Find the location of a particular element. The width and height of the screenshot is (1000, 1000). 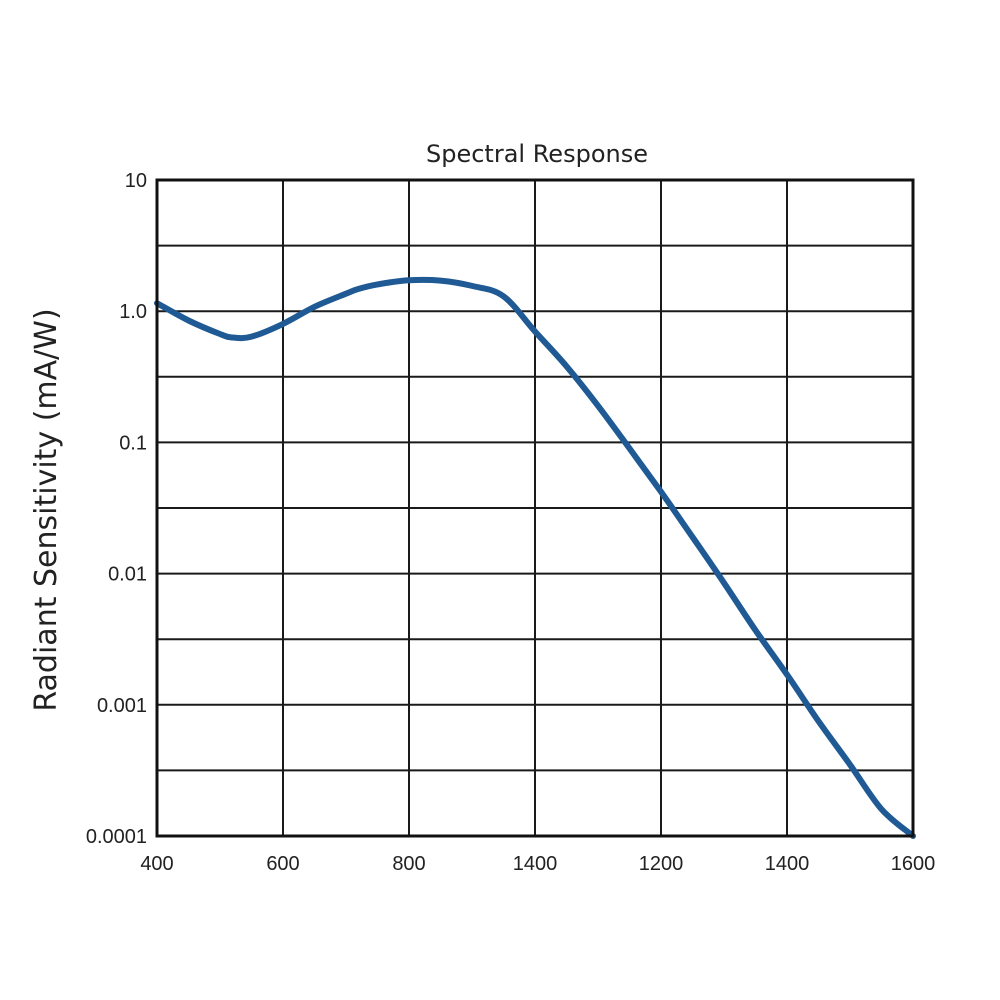

y-axis-title: Radiant Sensitivity (mA/W) is located at coordinates (46, 509).